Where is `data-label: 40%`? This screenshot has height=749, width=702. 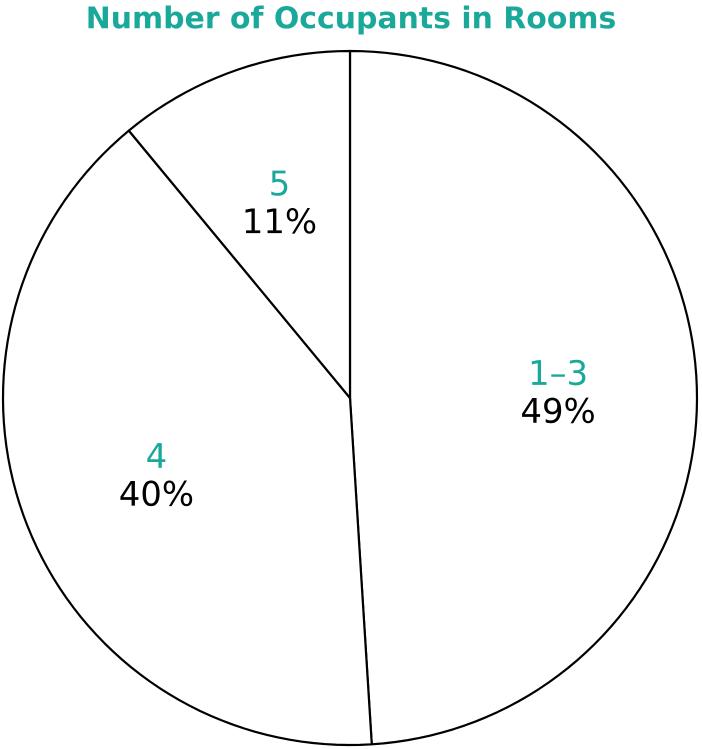 data-label: 40% is located at coordinates (156, 493).